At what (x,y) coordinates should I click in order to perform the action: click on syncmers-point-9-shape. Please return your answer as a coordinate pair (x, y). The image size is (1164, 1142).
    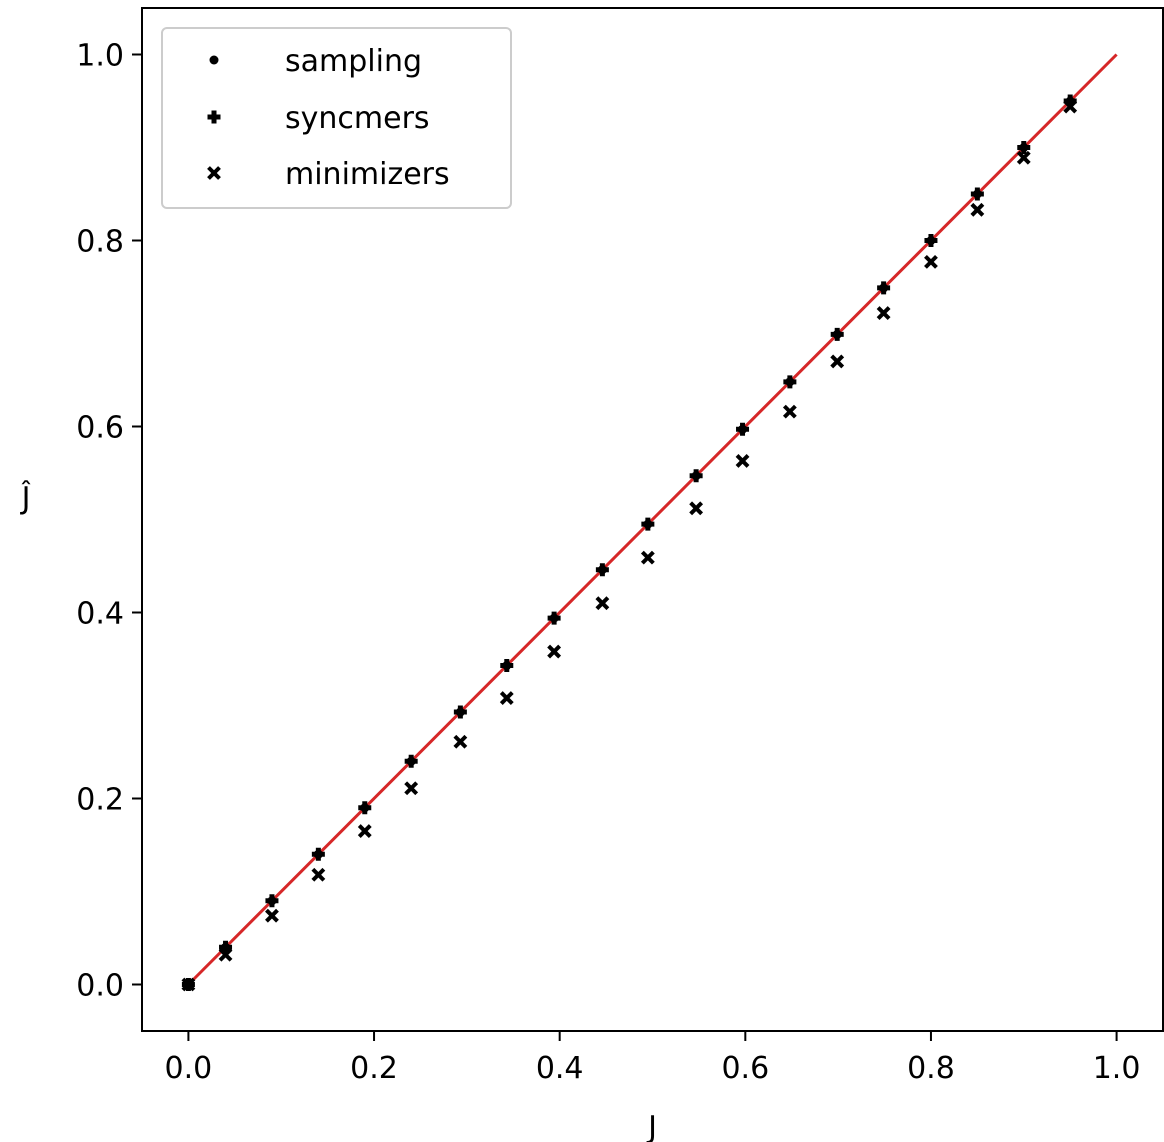
    Looking at the image, I should click on (602, 570).